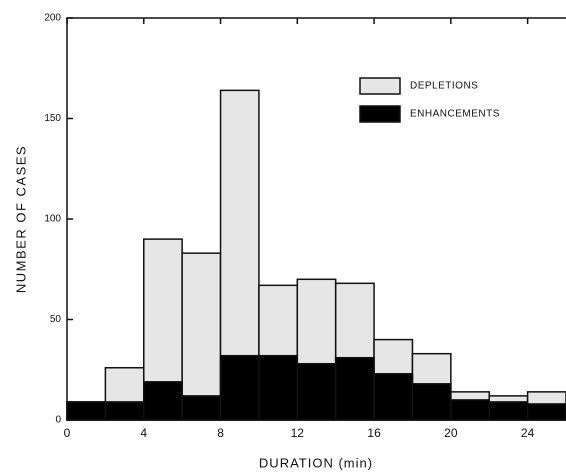 The width and height of the screenshot is (566, 474). Describe the element at coordinates (220, 433) in the screenshot. I see `x-tick-label: 8` at that location.